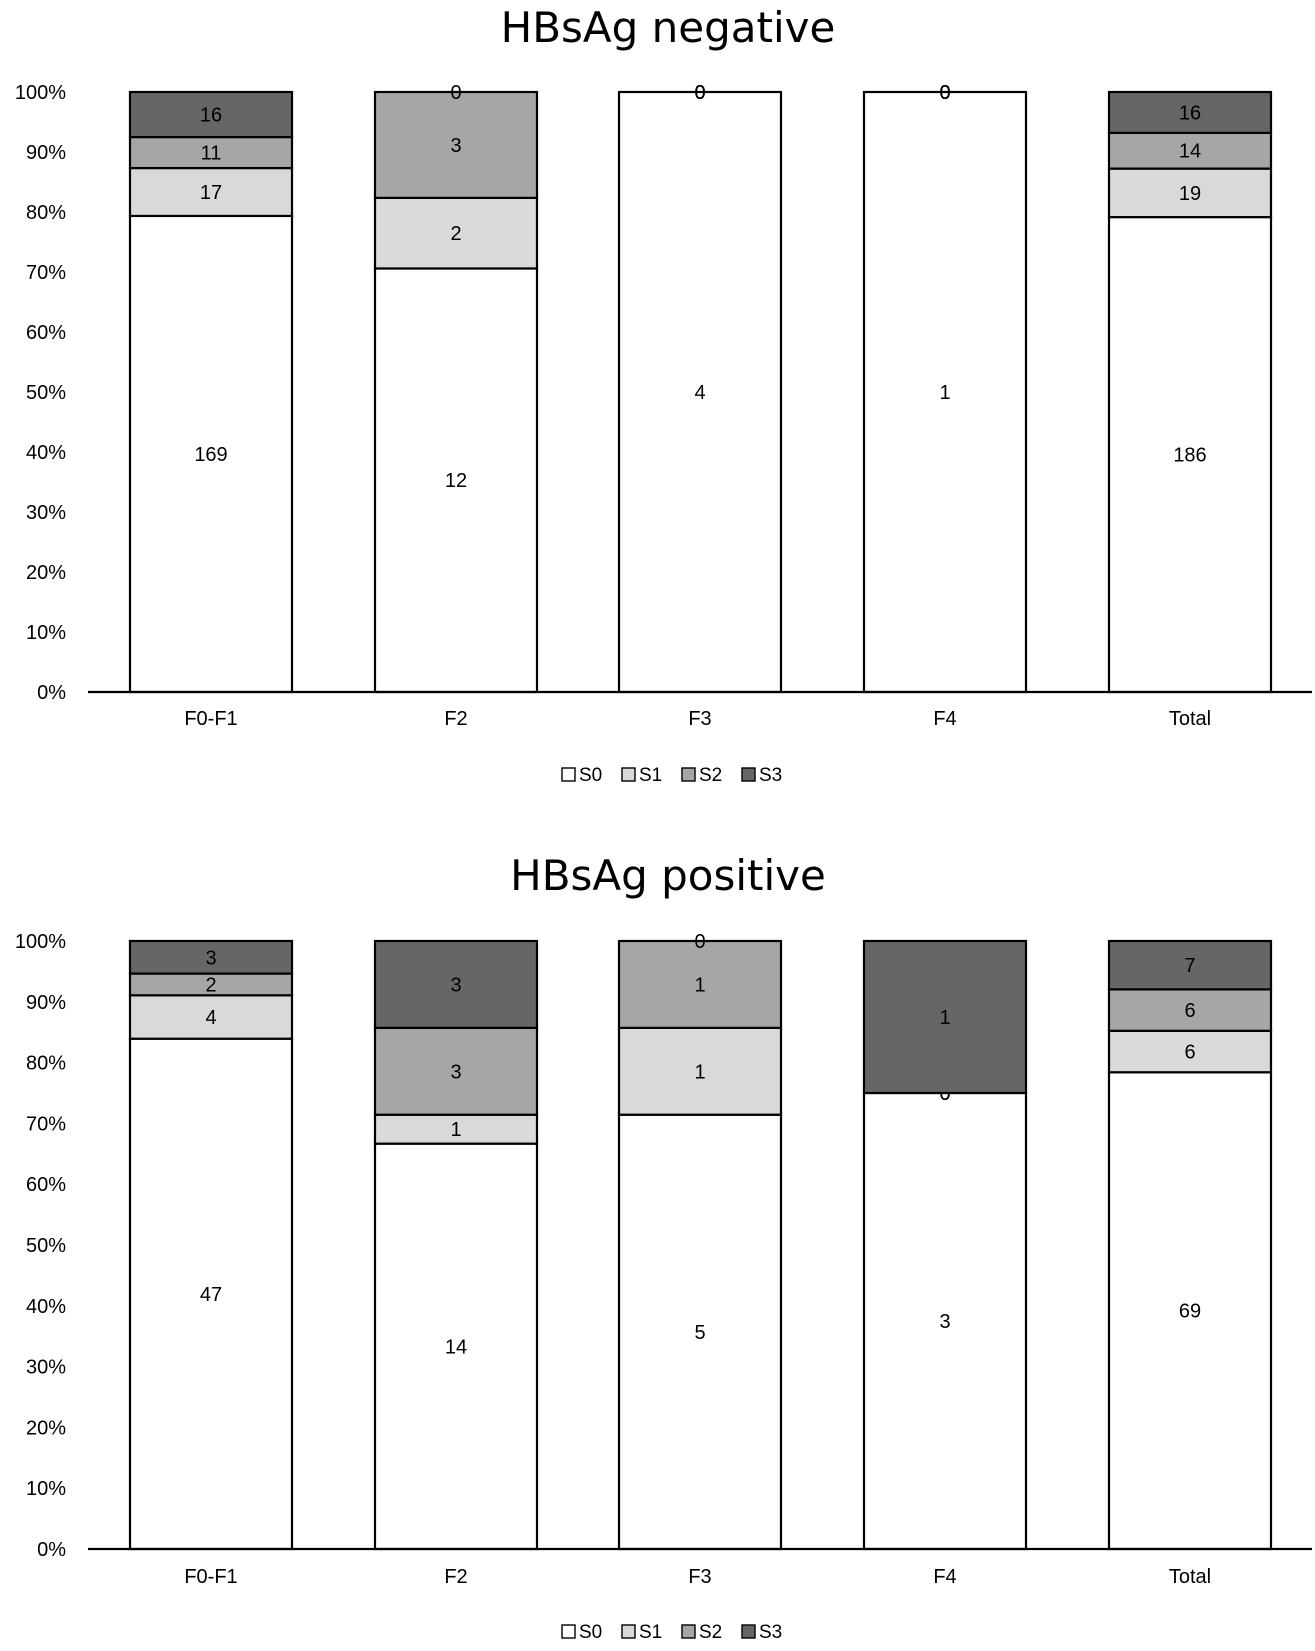  Describe the element at coordinates (46, 1185) in the screenshot. I see `y-tick-label: 60%` at that location.